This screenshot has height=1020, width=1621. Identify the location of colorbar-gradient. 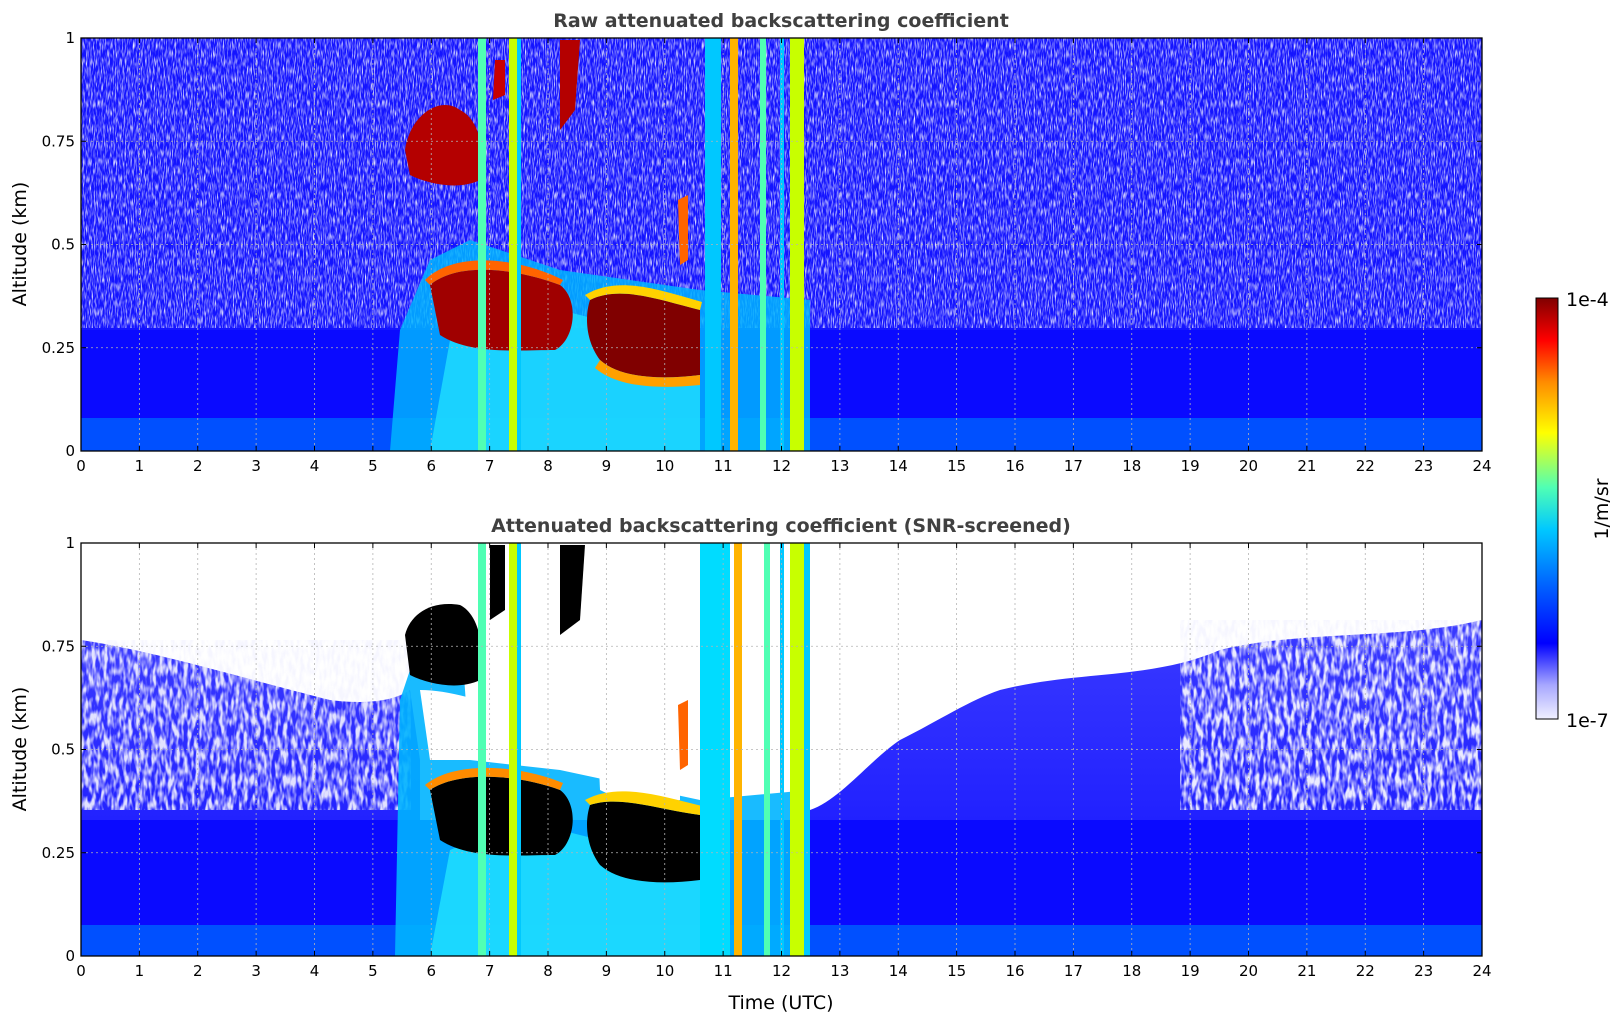
(1547, 508).